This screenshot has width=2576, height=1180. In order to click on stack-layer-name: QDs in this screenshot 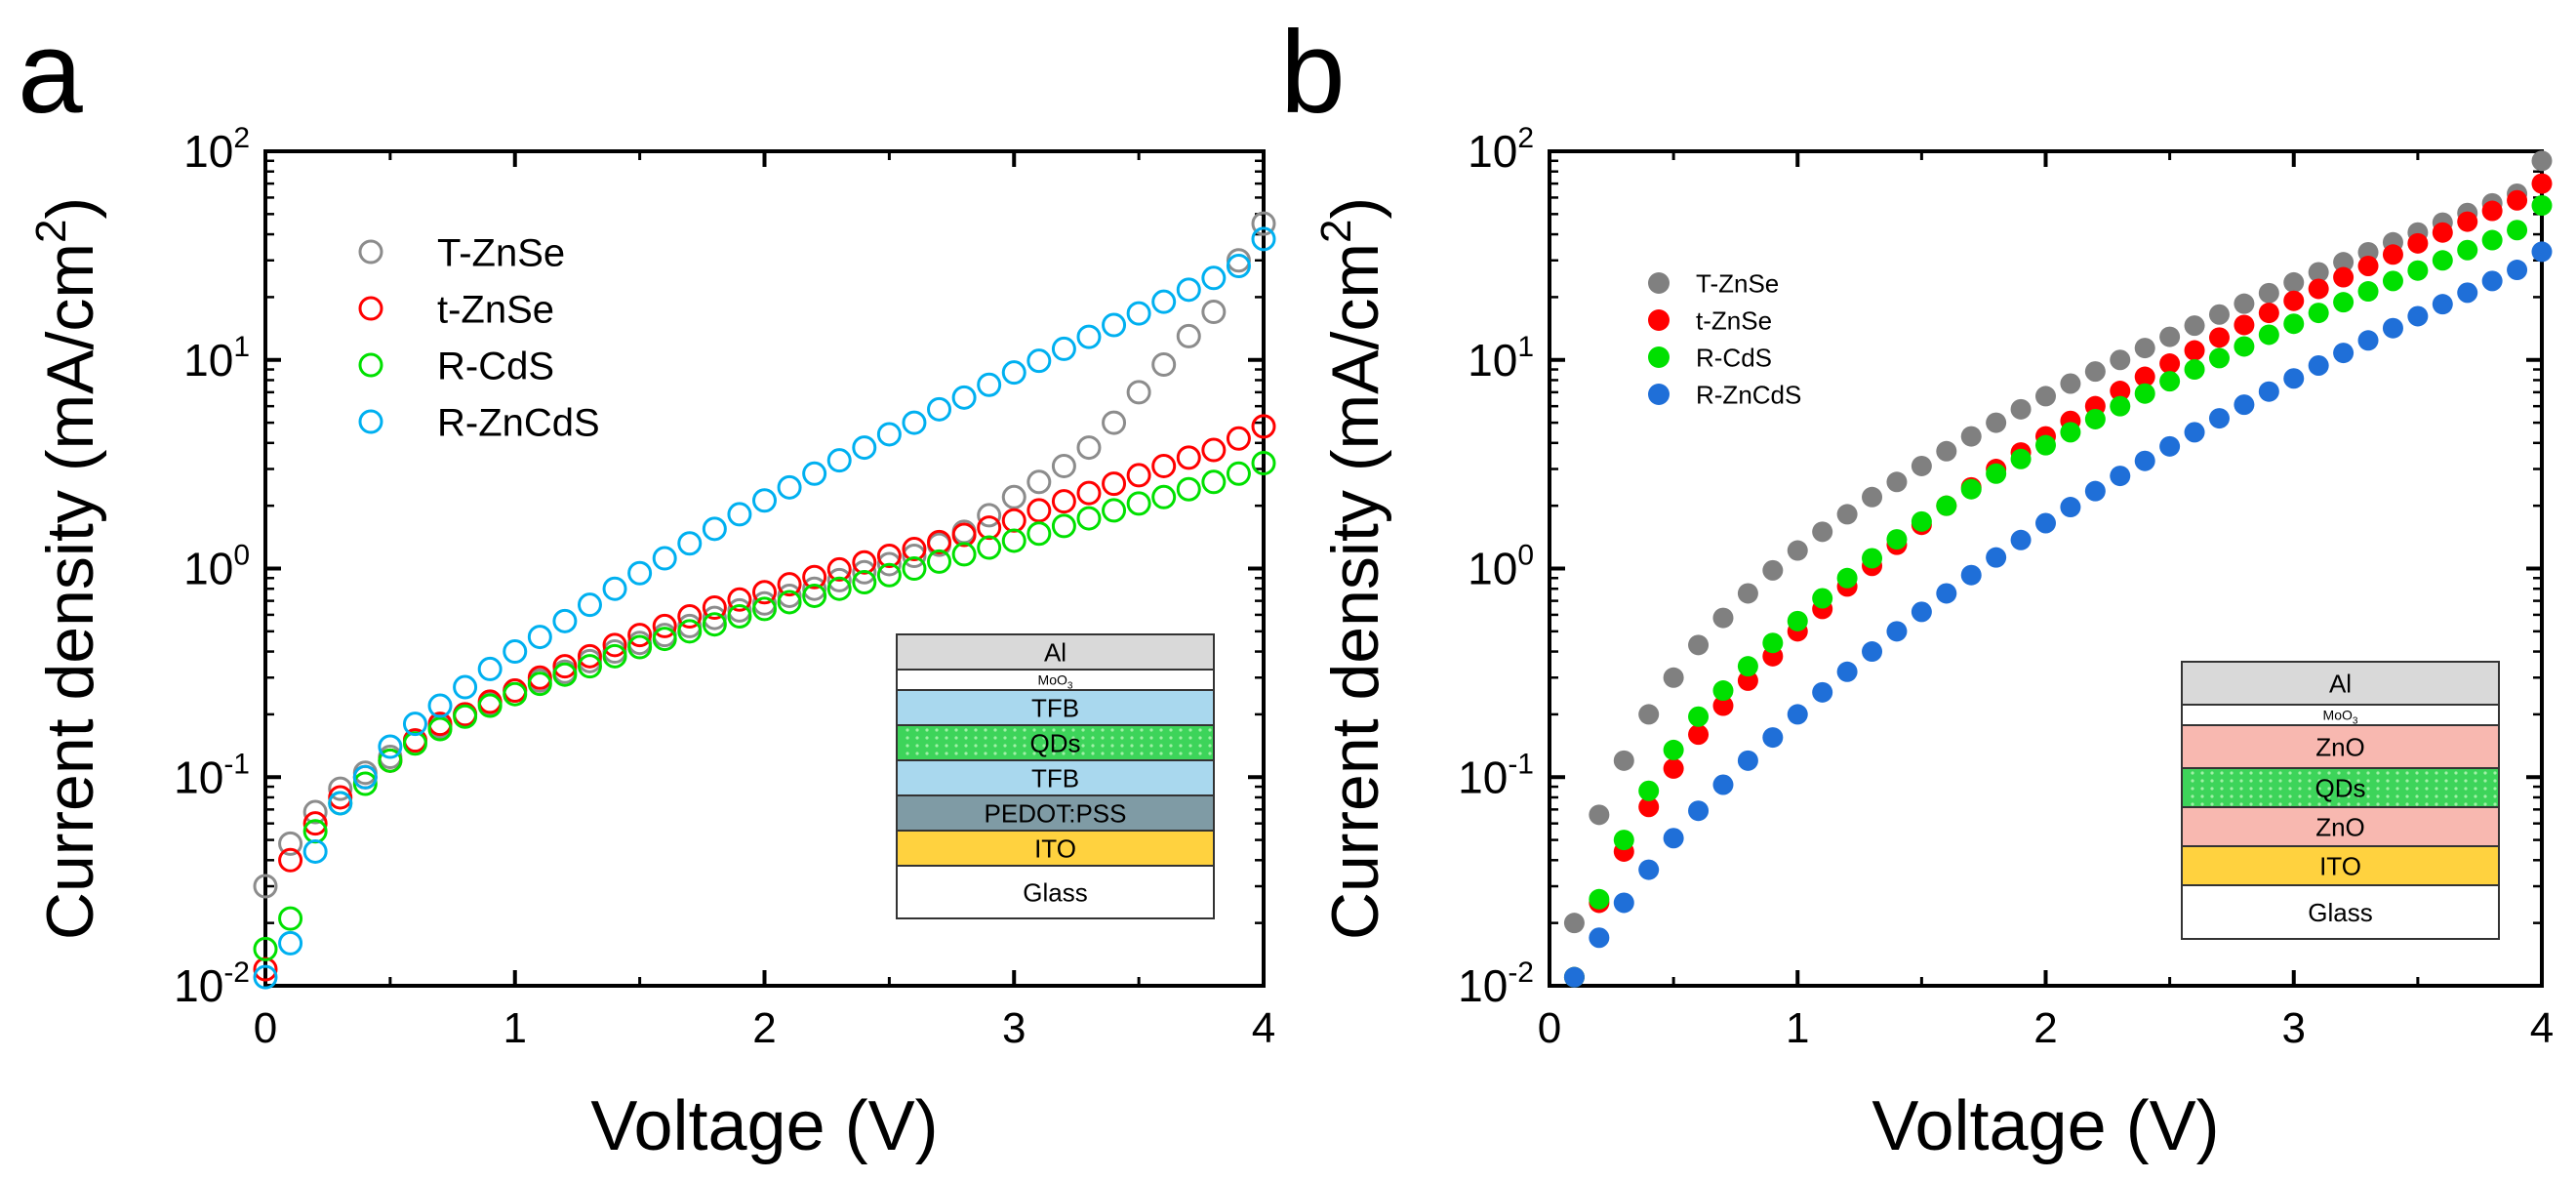, I will do `click(2340, 787)`.